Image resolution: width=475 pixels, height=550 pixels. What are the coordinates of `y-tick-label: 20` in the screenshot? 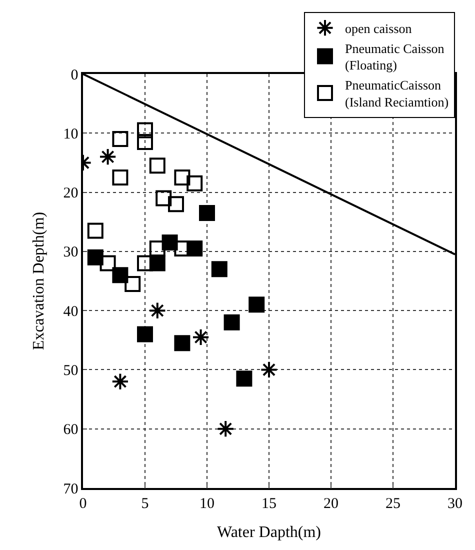 It's located at (70, 194).